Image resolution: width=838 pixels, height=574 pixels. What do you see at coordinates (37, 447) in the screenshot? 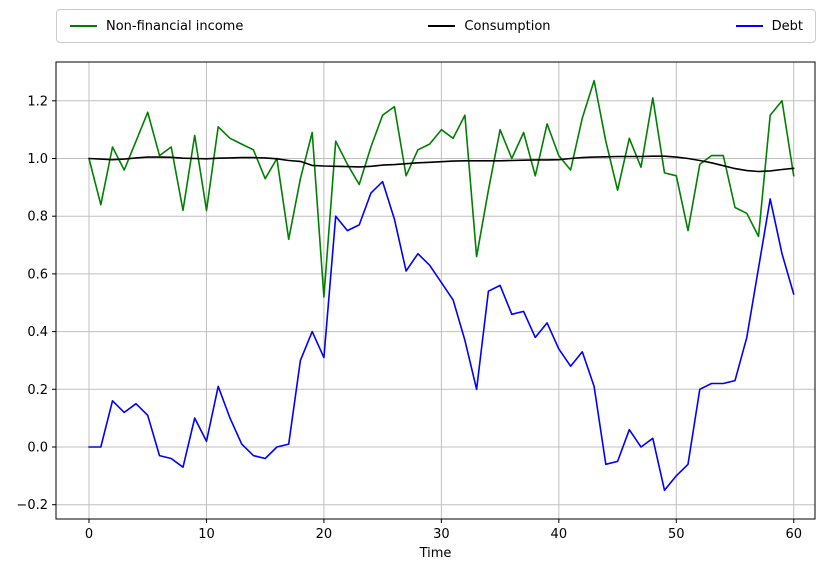
I see `y-tick-label: 0.0` at bounding box center [37, 447].